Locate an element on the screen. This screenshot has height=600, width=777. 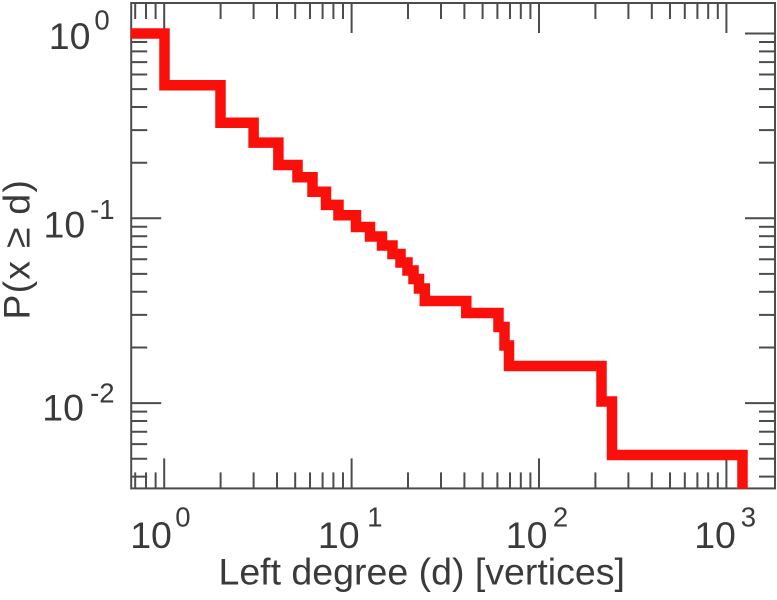
svg-text: -1 is located at coordinates (102, 209).